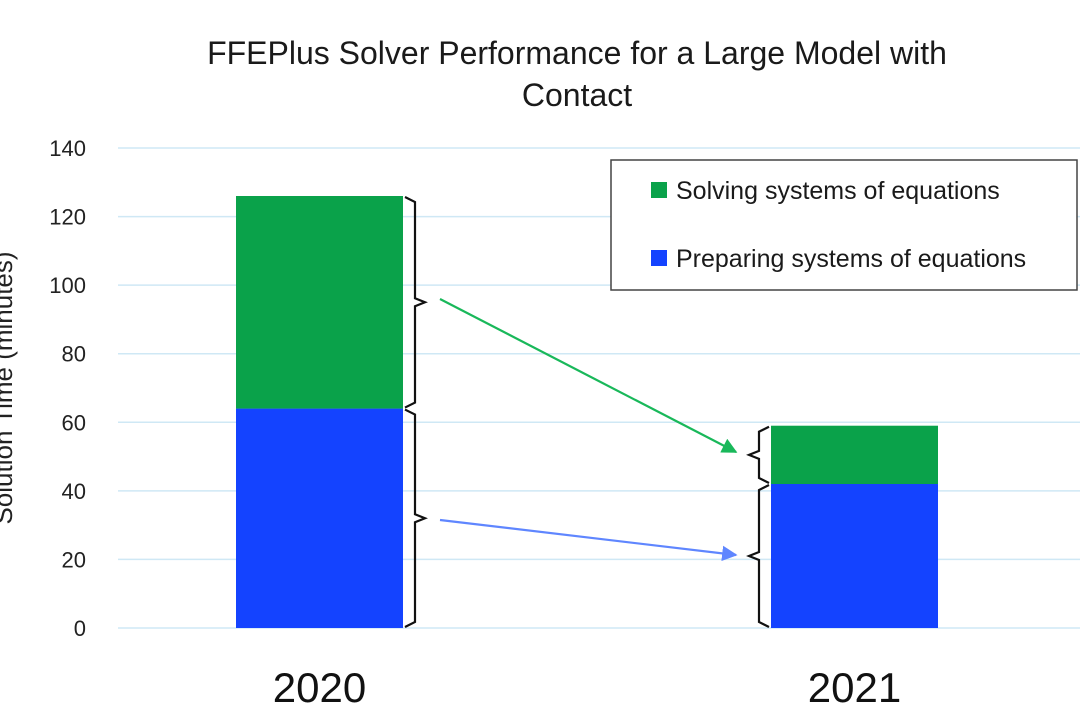 This screenshot has width=1080, height=720. What do you see at coordinates (659, 258) in the screenshot?
I see `legend-swatch-preparing` at bounding box center [659, 258].